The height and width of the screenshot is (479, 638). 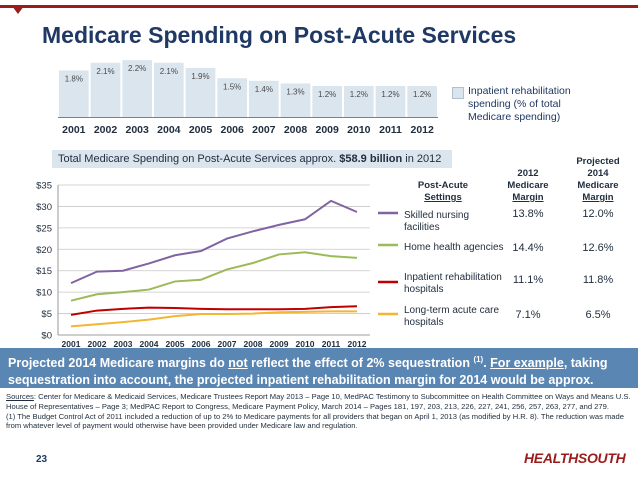 What do you see at coordinates (443, 185) in the screenshot?
I see `settings-header-line: Post-Acute` at bounding box center [443, 185].